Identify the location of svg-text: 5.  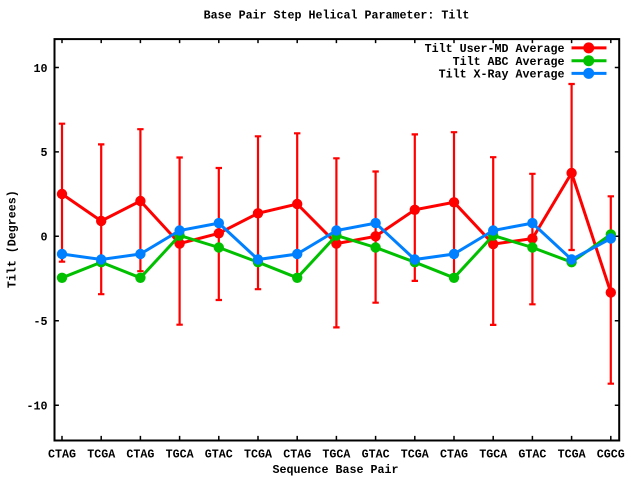
(44, 153).